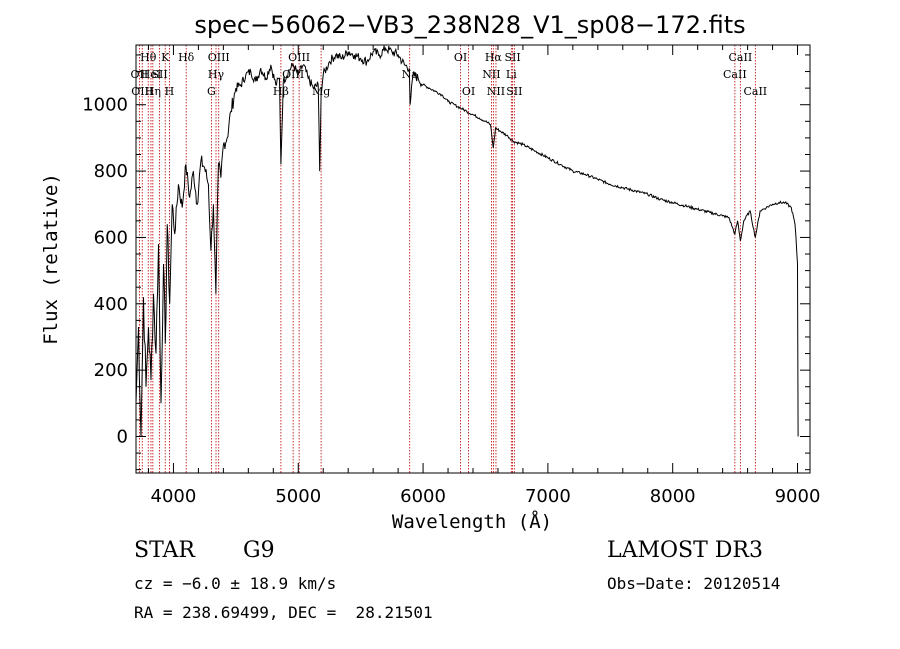 This screenshot has height=649, width=900. Describe the element at coordinates (140, 74) in the screenshot. I see `spectral-line-label: OII` at that location.